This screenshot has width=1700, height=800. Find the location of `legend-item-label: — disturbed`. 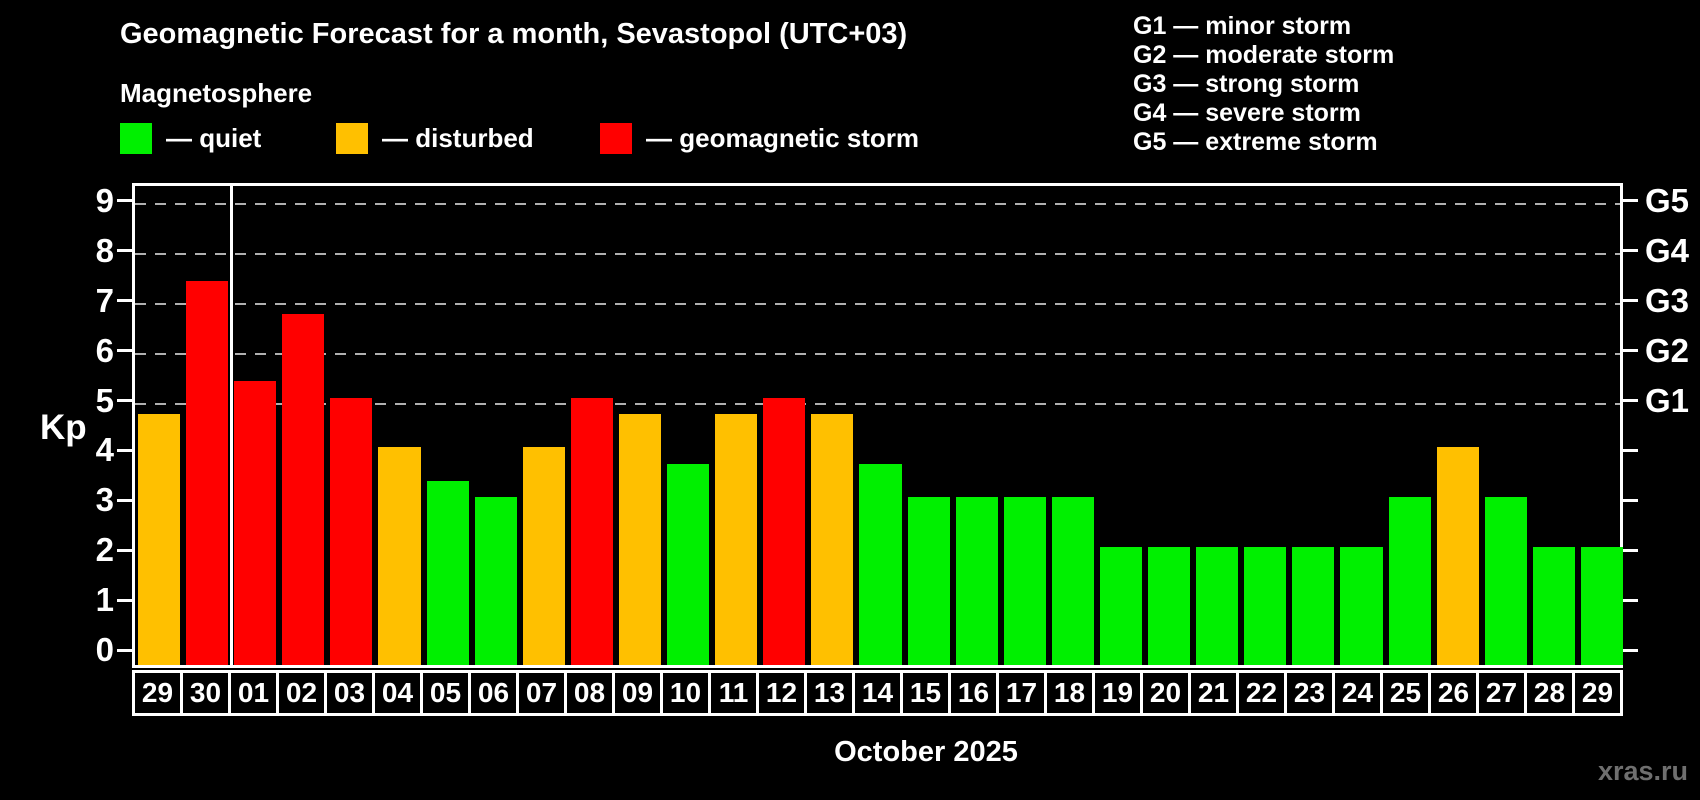

legend-item-label: — disturbed is located at coordinates (458, 137).